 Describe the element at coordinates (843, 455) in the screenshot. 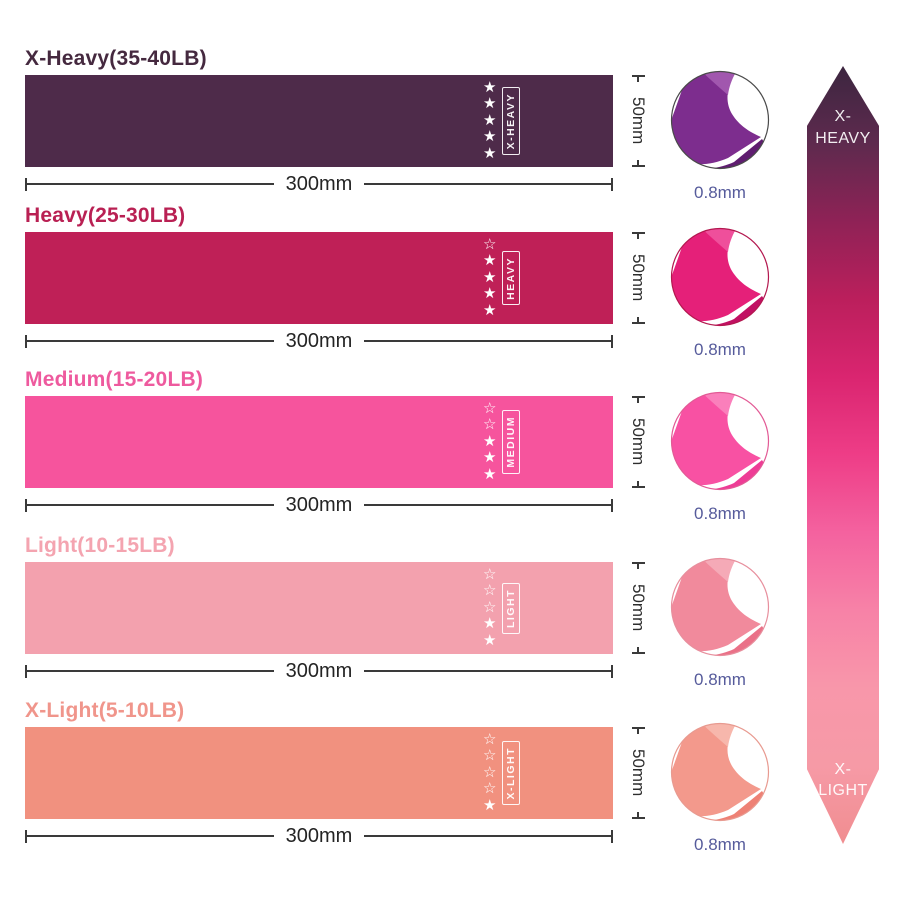

I see `resistance-scale-arrow: X- HEAVY X- LIGHT` at that location.